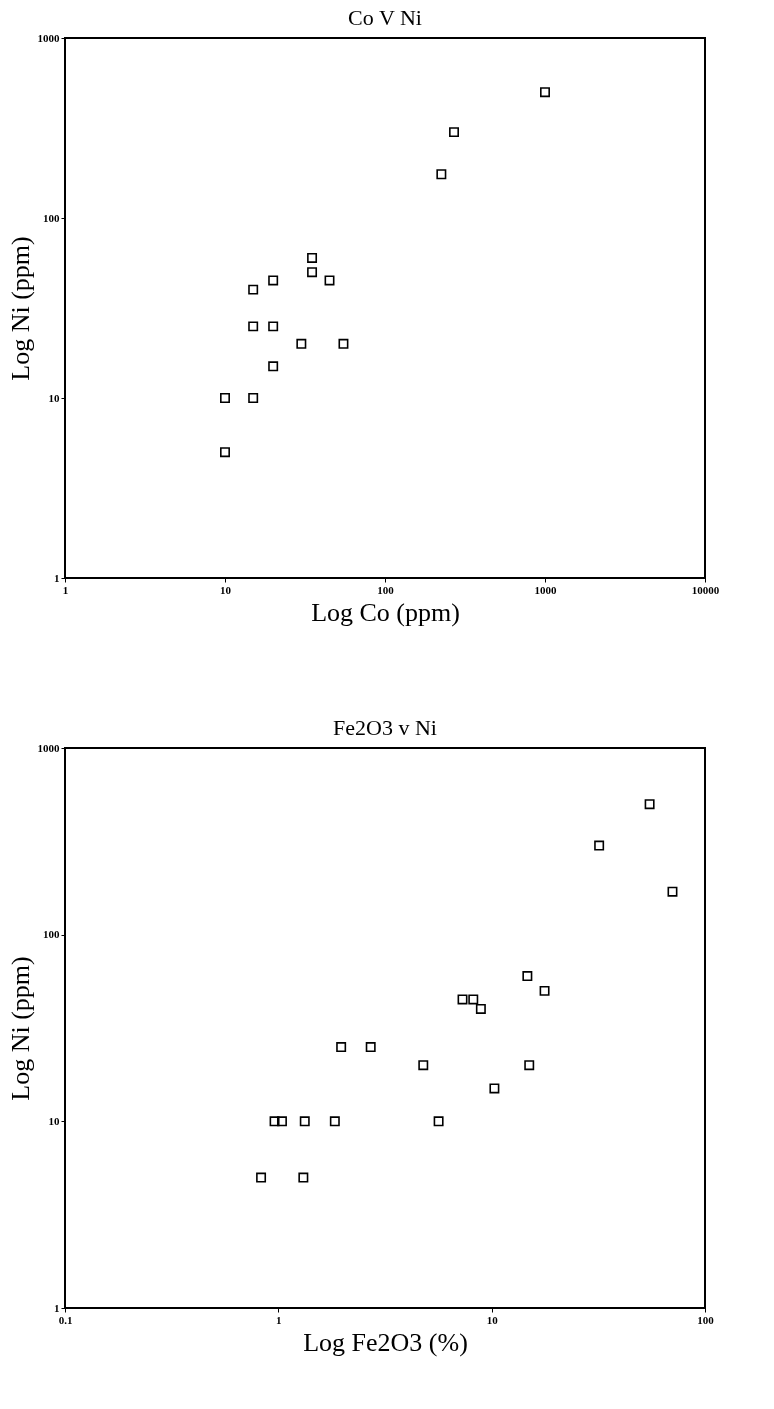  What do you see at coordinates (385, 612) in the screenshot?
I see `x-axis-title: Log Co (ppm)` at bounding box center [385, 612].